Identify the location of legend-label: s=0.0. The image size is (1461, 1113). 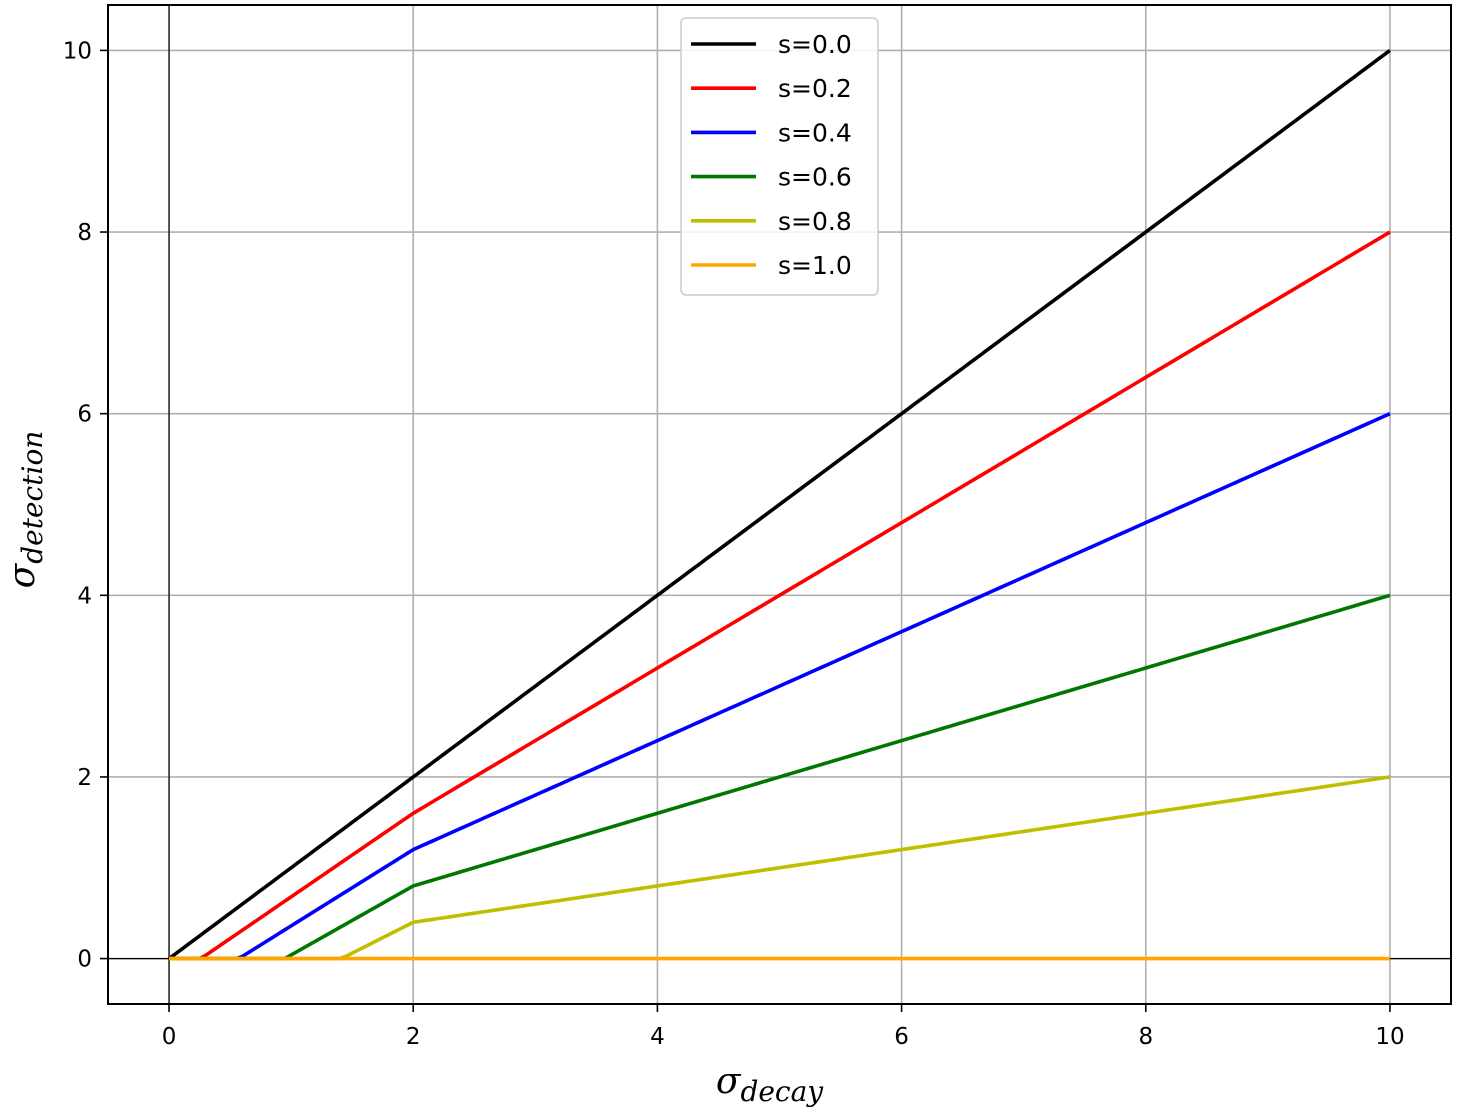
(815, 44).